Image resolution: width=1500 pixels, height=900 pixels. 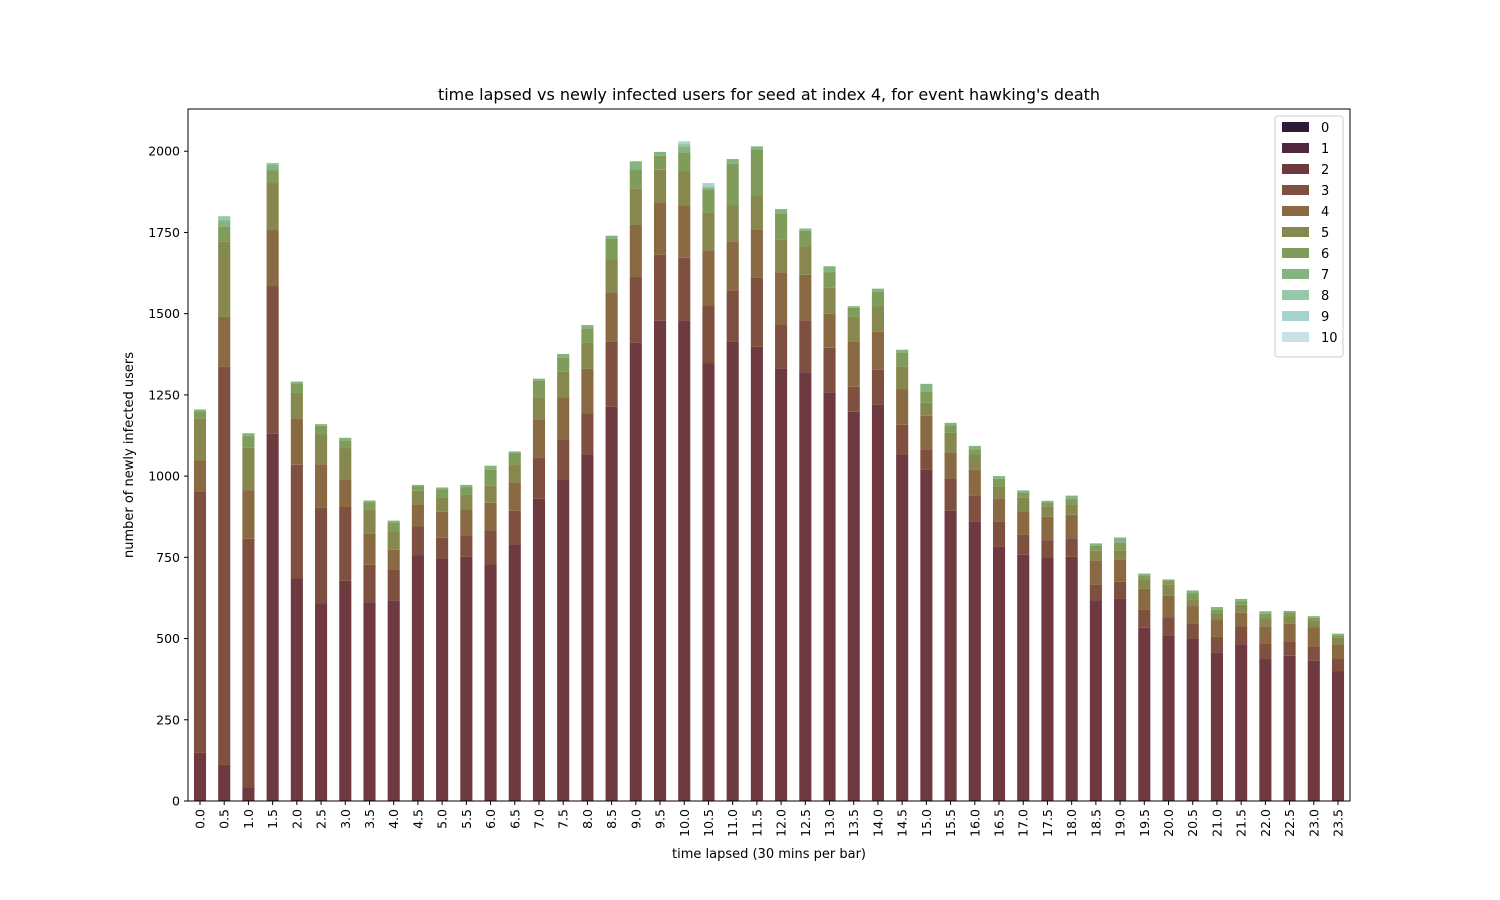 I want to click on y-tick-label: 250, so click(x=168, y=719).